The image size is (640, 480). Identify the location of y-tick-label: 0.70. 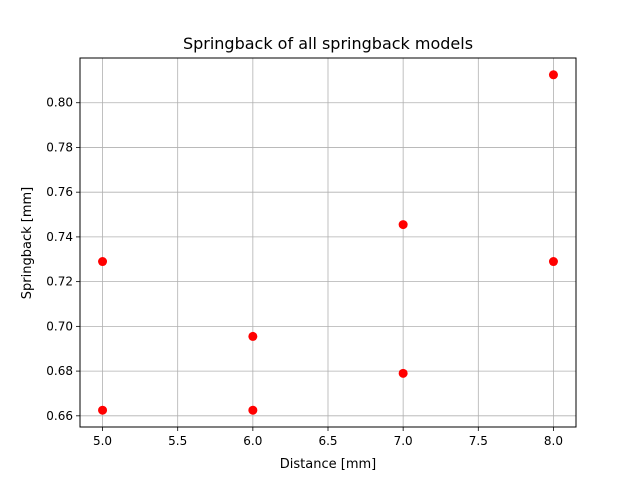
(59, 326).